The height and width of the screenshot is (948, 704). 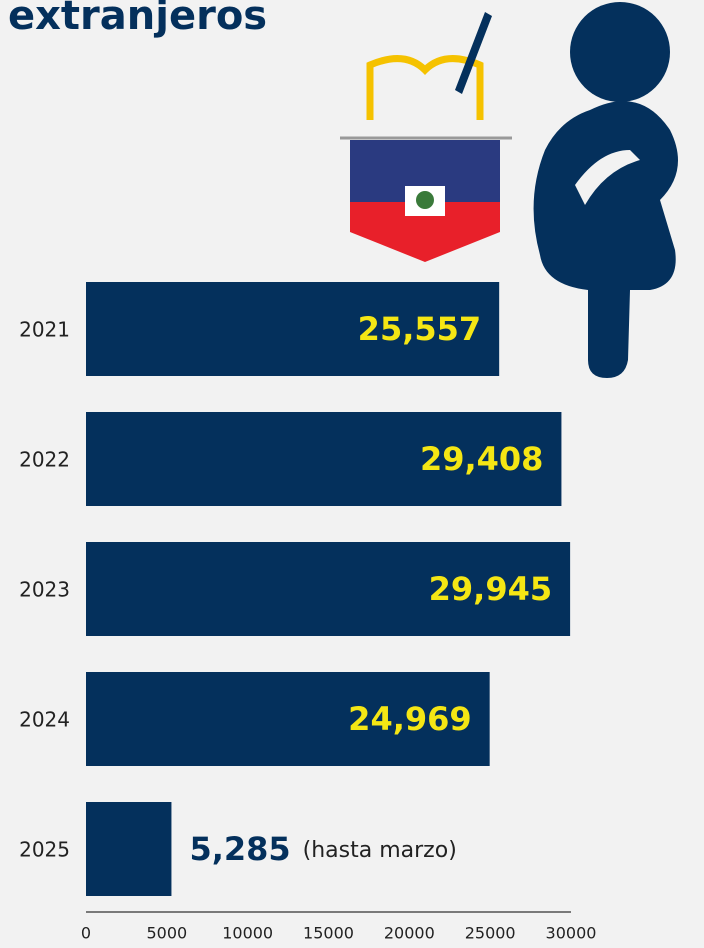 What do you see at coordinates (166, 933) in the screenshot?
I see `x-tick-label: 5000` at bounding box center [166, 933].